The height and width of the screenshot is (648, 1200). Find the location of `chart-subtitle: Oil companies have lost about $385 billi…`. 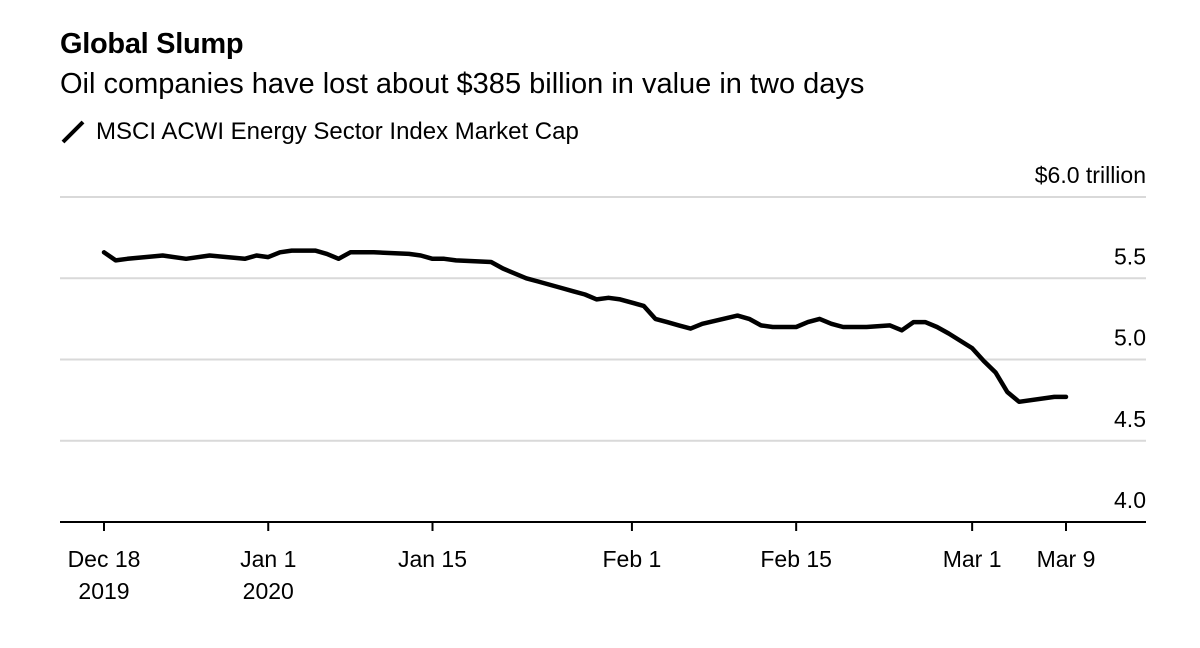

chart-subtitle: Oil companies have lost about $385 billi… is located at coordinates (462, 84).